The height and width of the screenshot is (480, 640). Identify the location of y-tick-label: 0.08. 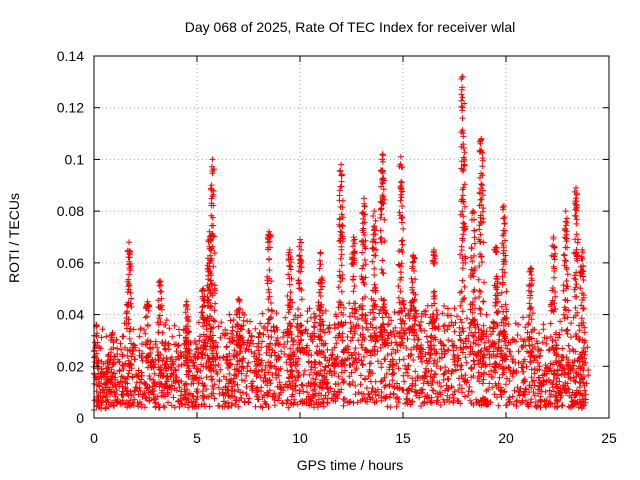
(70, 211).